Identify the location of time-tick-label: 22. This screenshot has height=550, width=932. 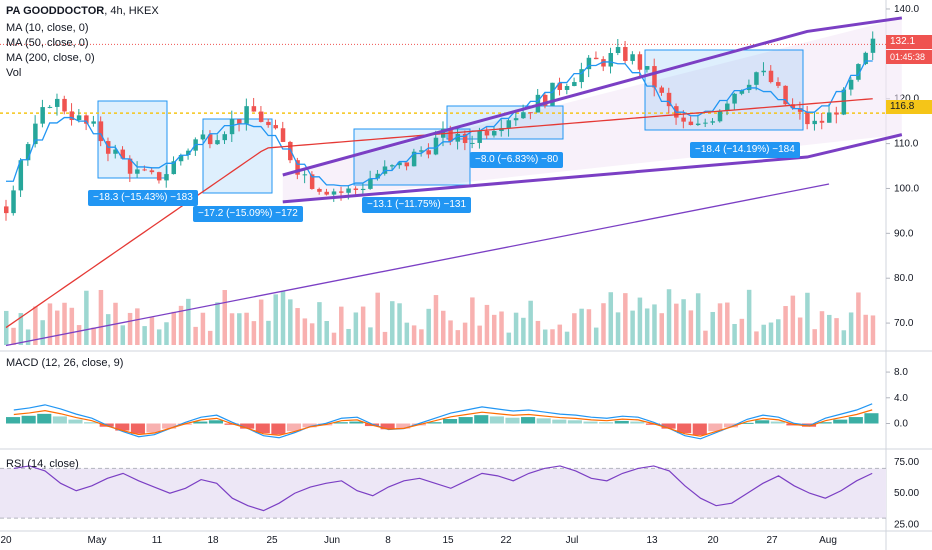
(506, 540).